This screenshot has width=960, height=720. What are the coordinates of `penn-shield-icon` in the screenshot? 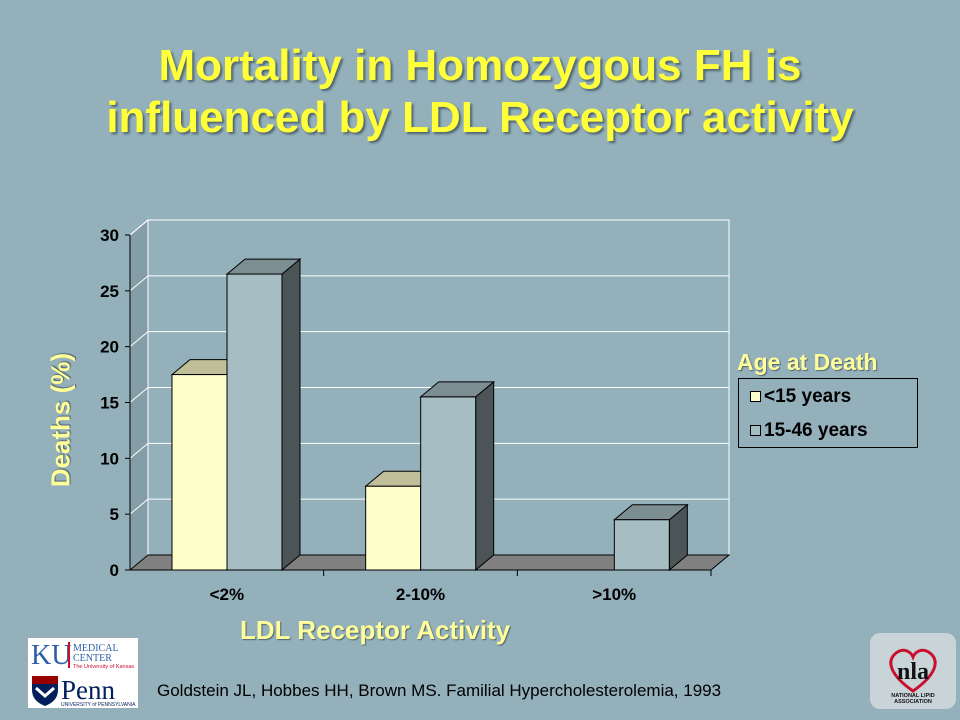 It's located at (45, 691).